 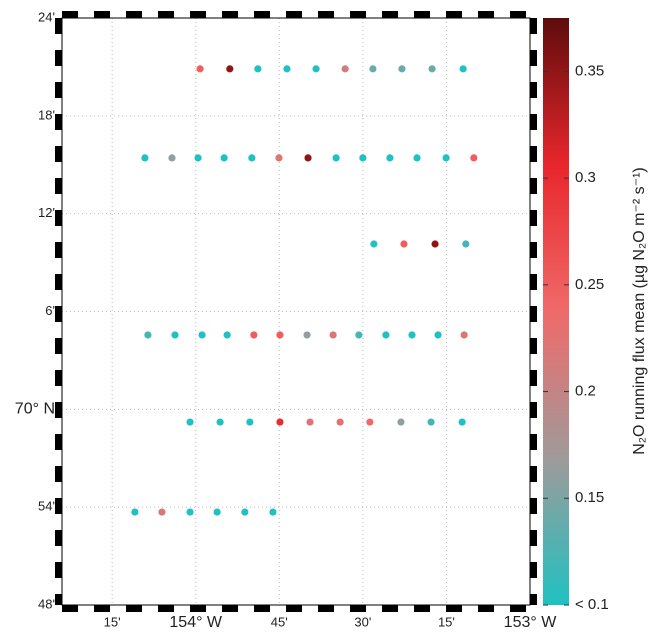 I want to click on y-tick-label: 70° N, so click(x=35, y=409).